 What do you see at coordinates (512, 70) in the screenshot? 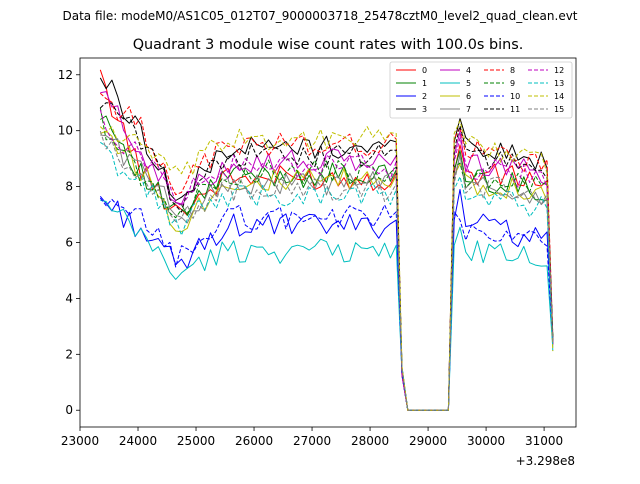
I see `legend-label-8: 8` at bounding box center [512, 70].